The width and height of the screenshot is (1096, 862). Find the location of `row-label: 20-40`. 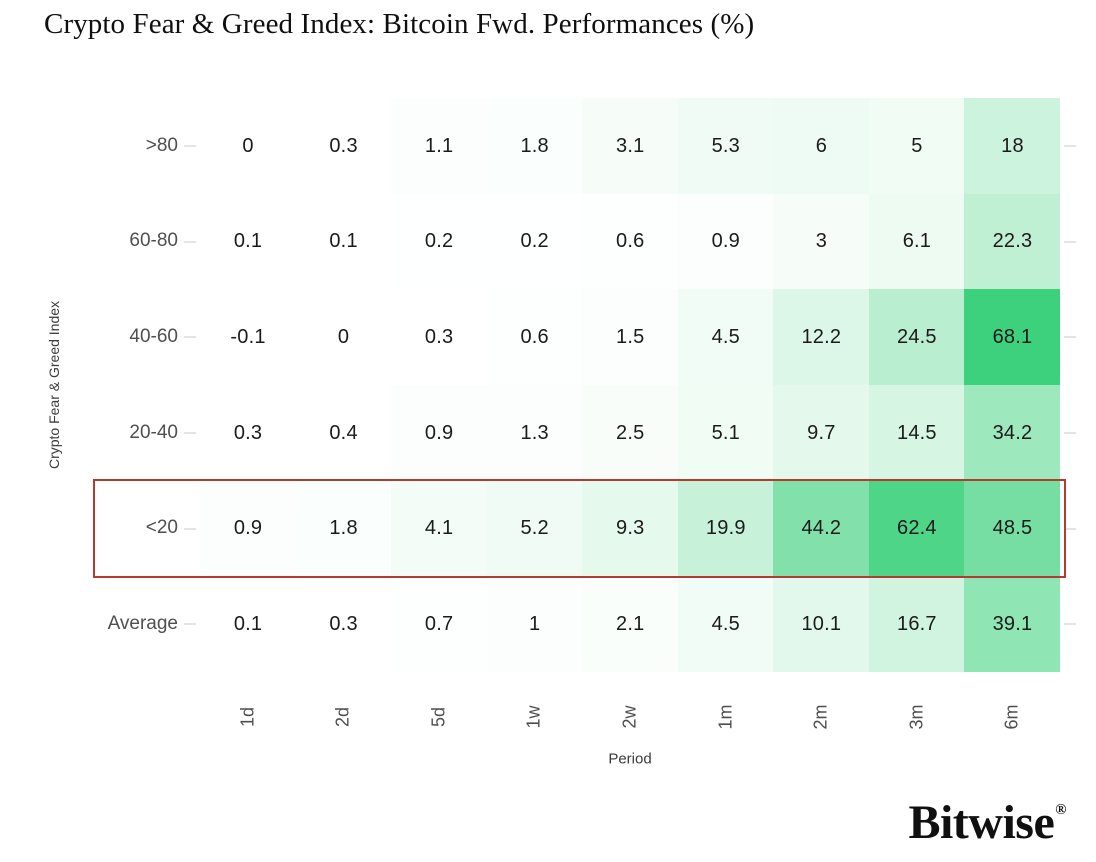

row-label: 20-40 is located at coordinates (153, 432).